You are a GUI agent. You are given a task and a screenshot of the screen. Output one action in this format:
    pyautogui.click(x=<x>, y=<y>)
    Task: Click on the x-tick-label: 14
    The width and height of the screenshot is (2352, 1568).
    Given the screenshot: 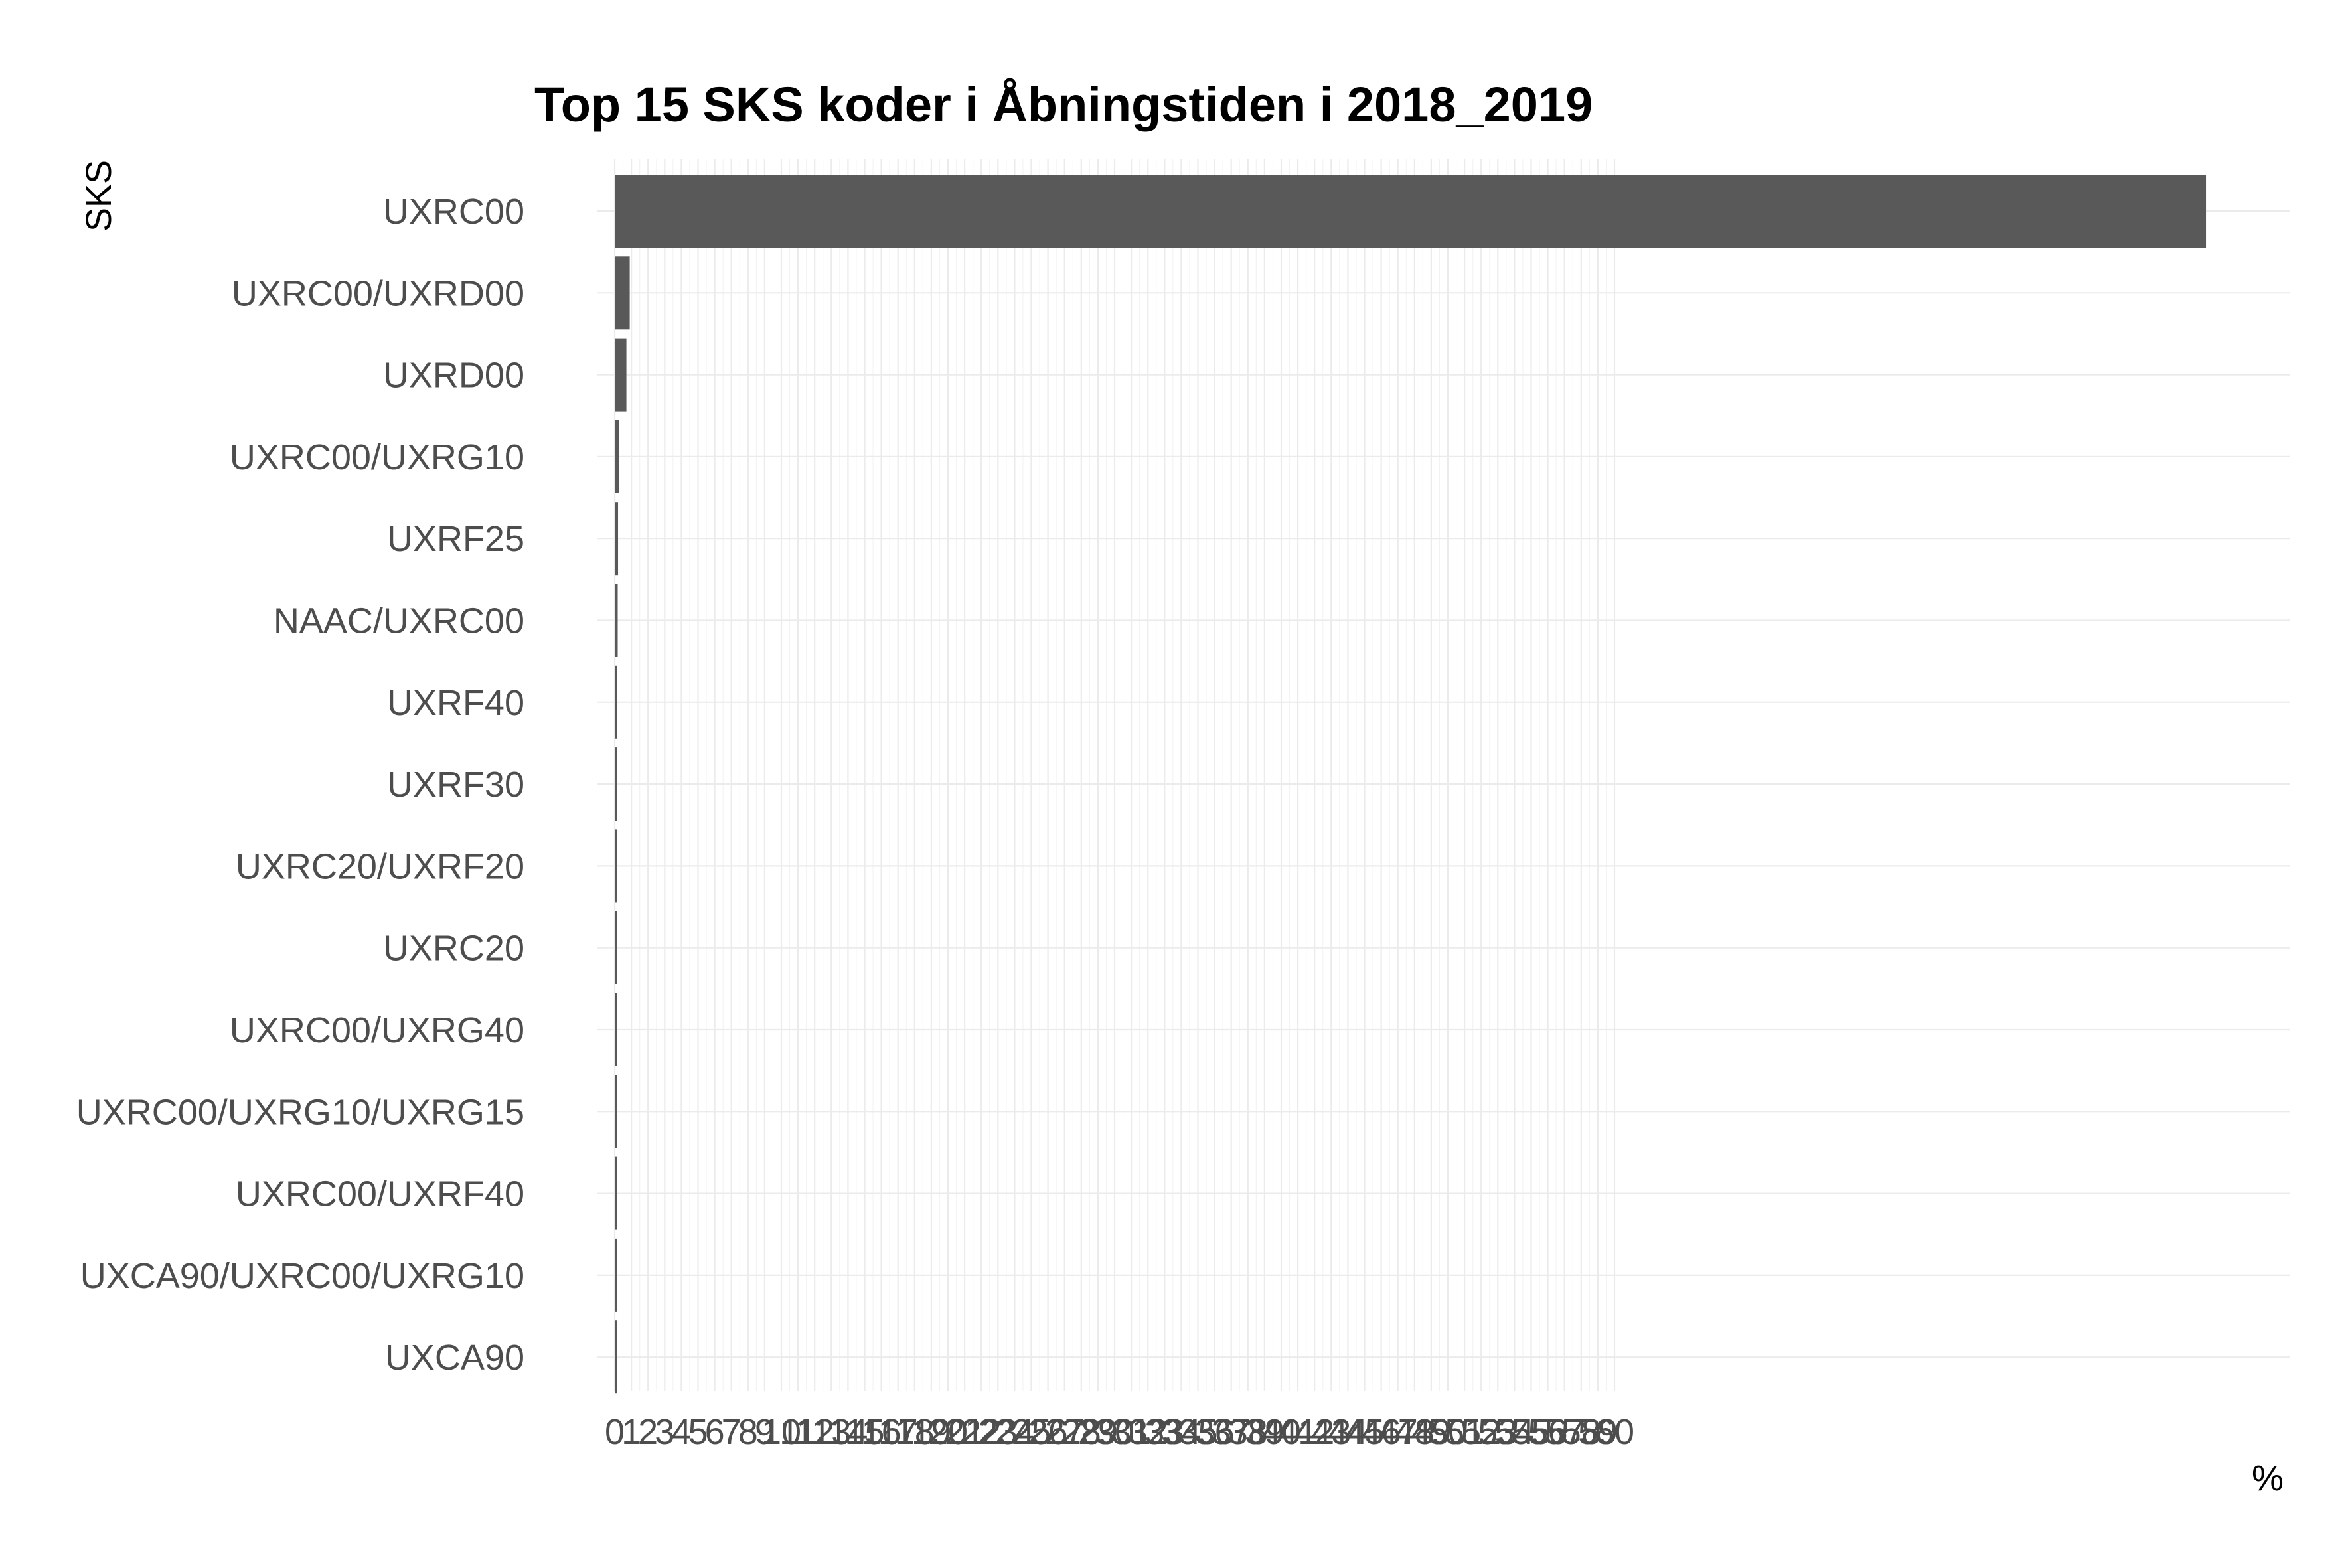 What is the action you would take?
    pyautogui.click(x=848, y=1432)
    